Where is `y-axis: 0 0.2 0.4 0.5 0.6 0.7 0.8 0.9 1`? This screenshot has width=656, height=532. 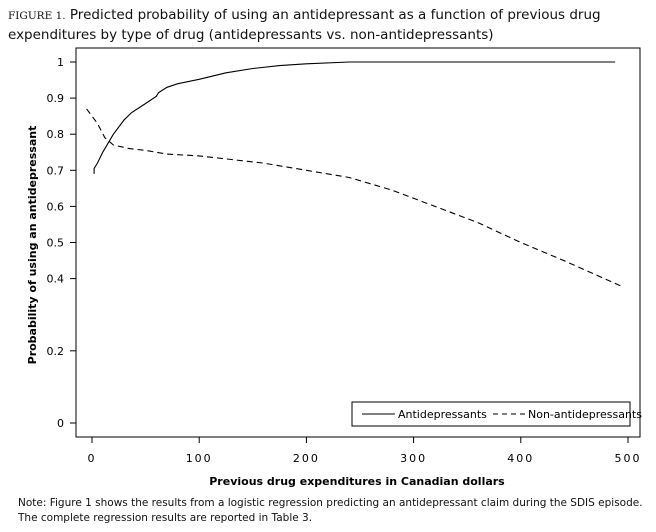
y-axis: 0 0.2 0.4 0.5 0.6 0.7 0.8 0.9 1 is located at coordinates (61, 243).